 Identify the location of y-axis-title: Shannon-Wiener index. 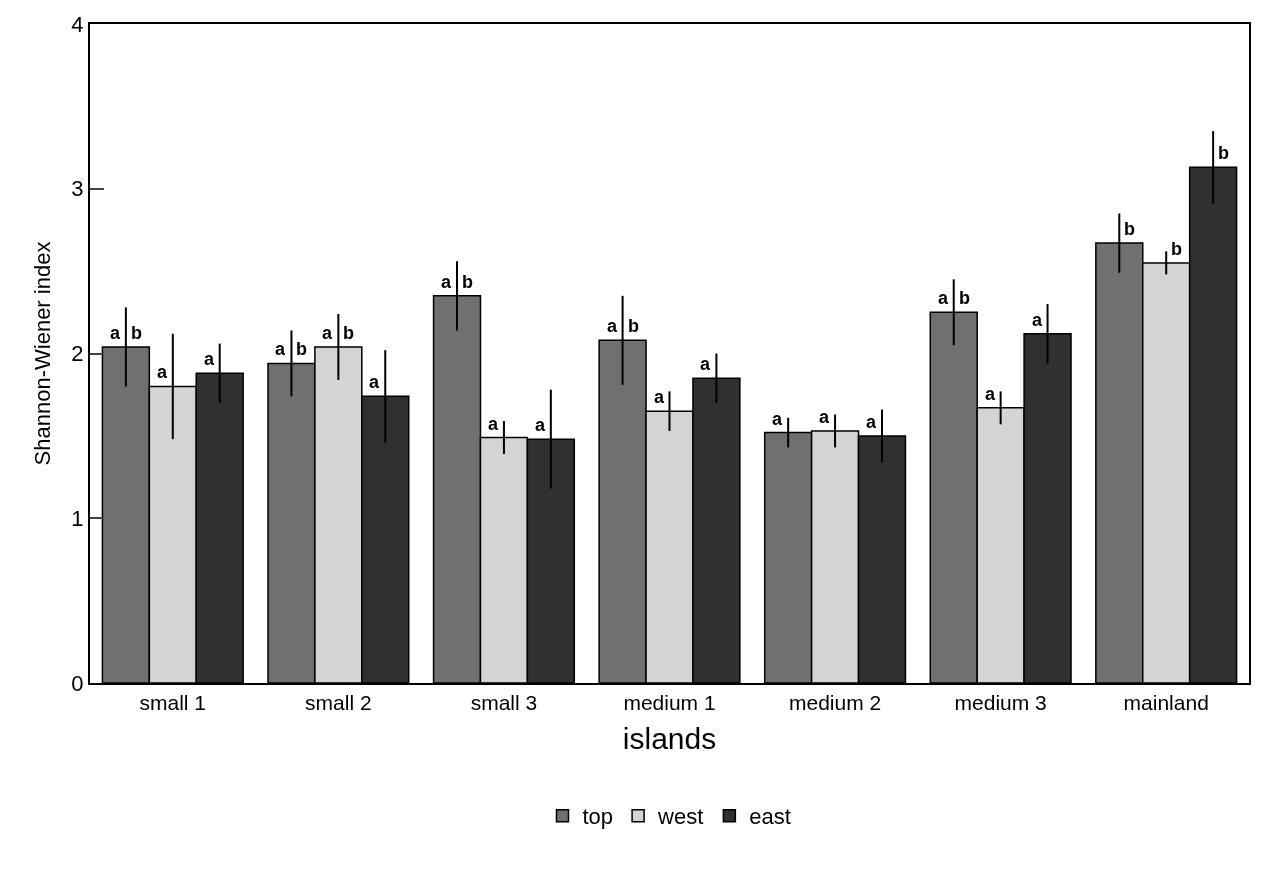
(42, 353).